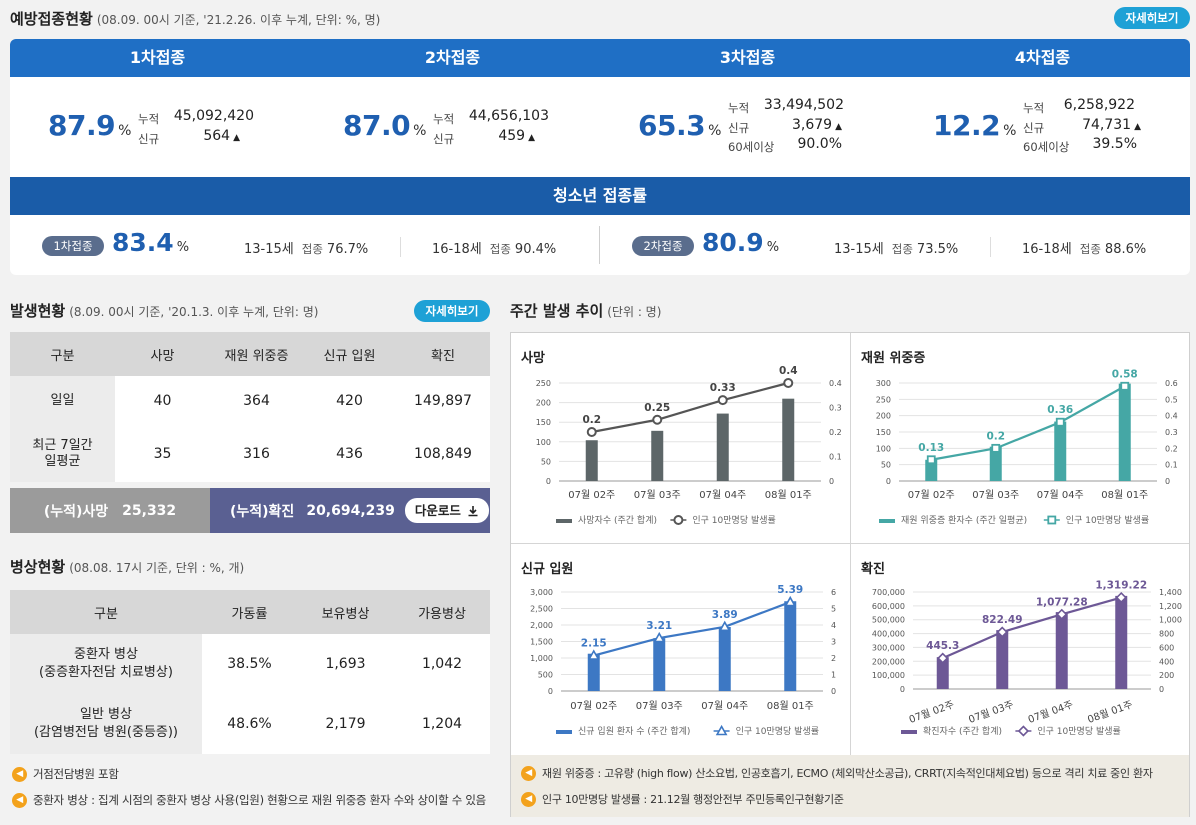 The image size is (1196, 825). Describe the element at coordinates (250, 664) in the screenshot. I see `table-row: 중환자 병상 (중증환자전담 치료병상) 38.5% 1,693 1,042` at that location.